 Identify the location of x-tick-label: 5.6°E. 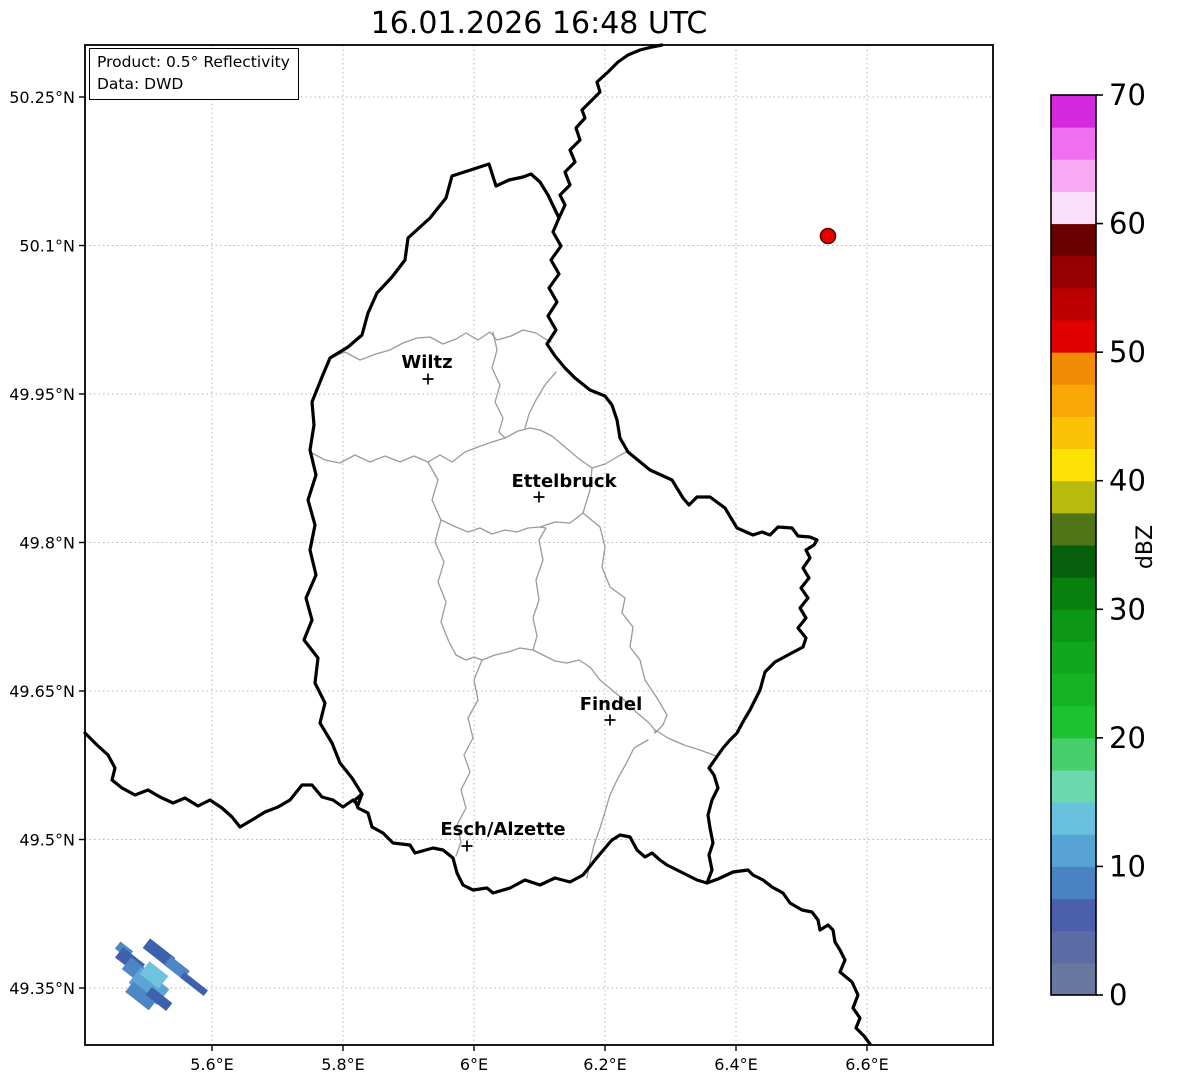
(212, 1064).